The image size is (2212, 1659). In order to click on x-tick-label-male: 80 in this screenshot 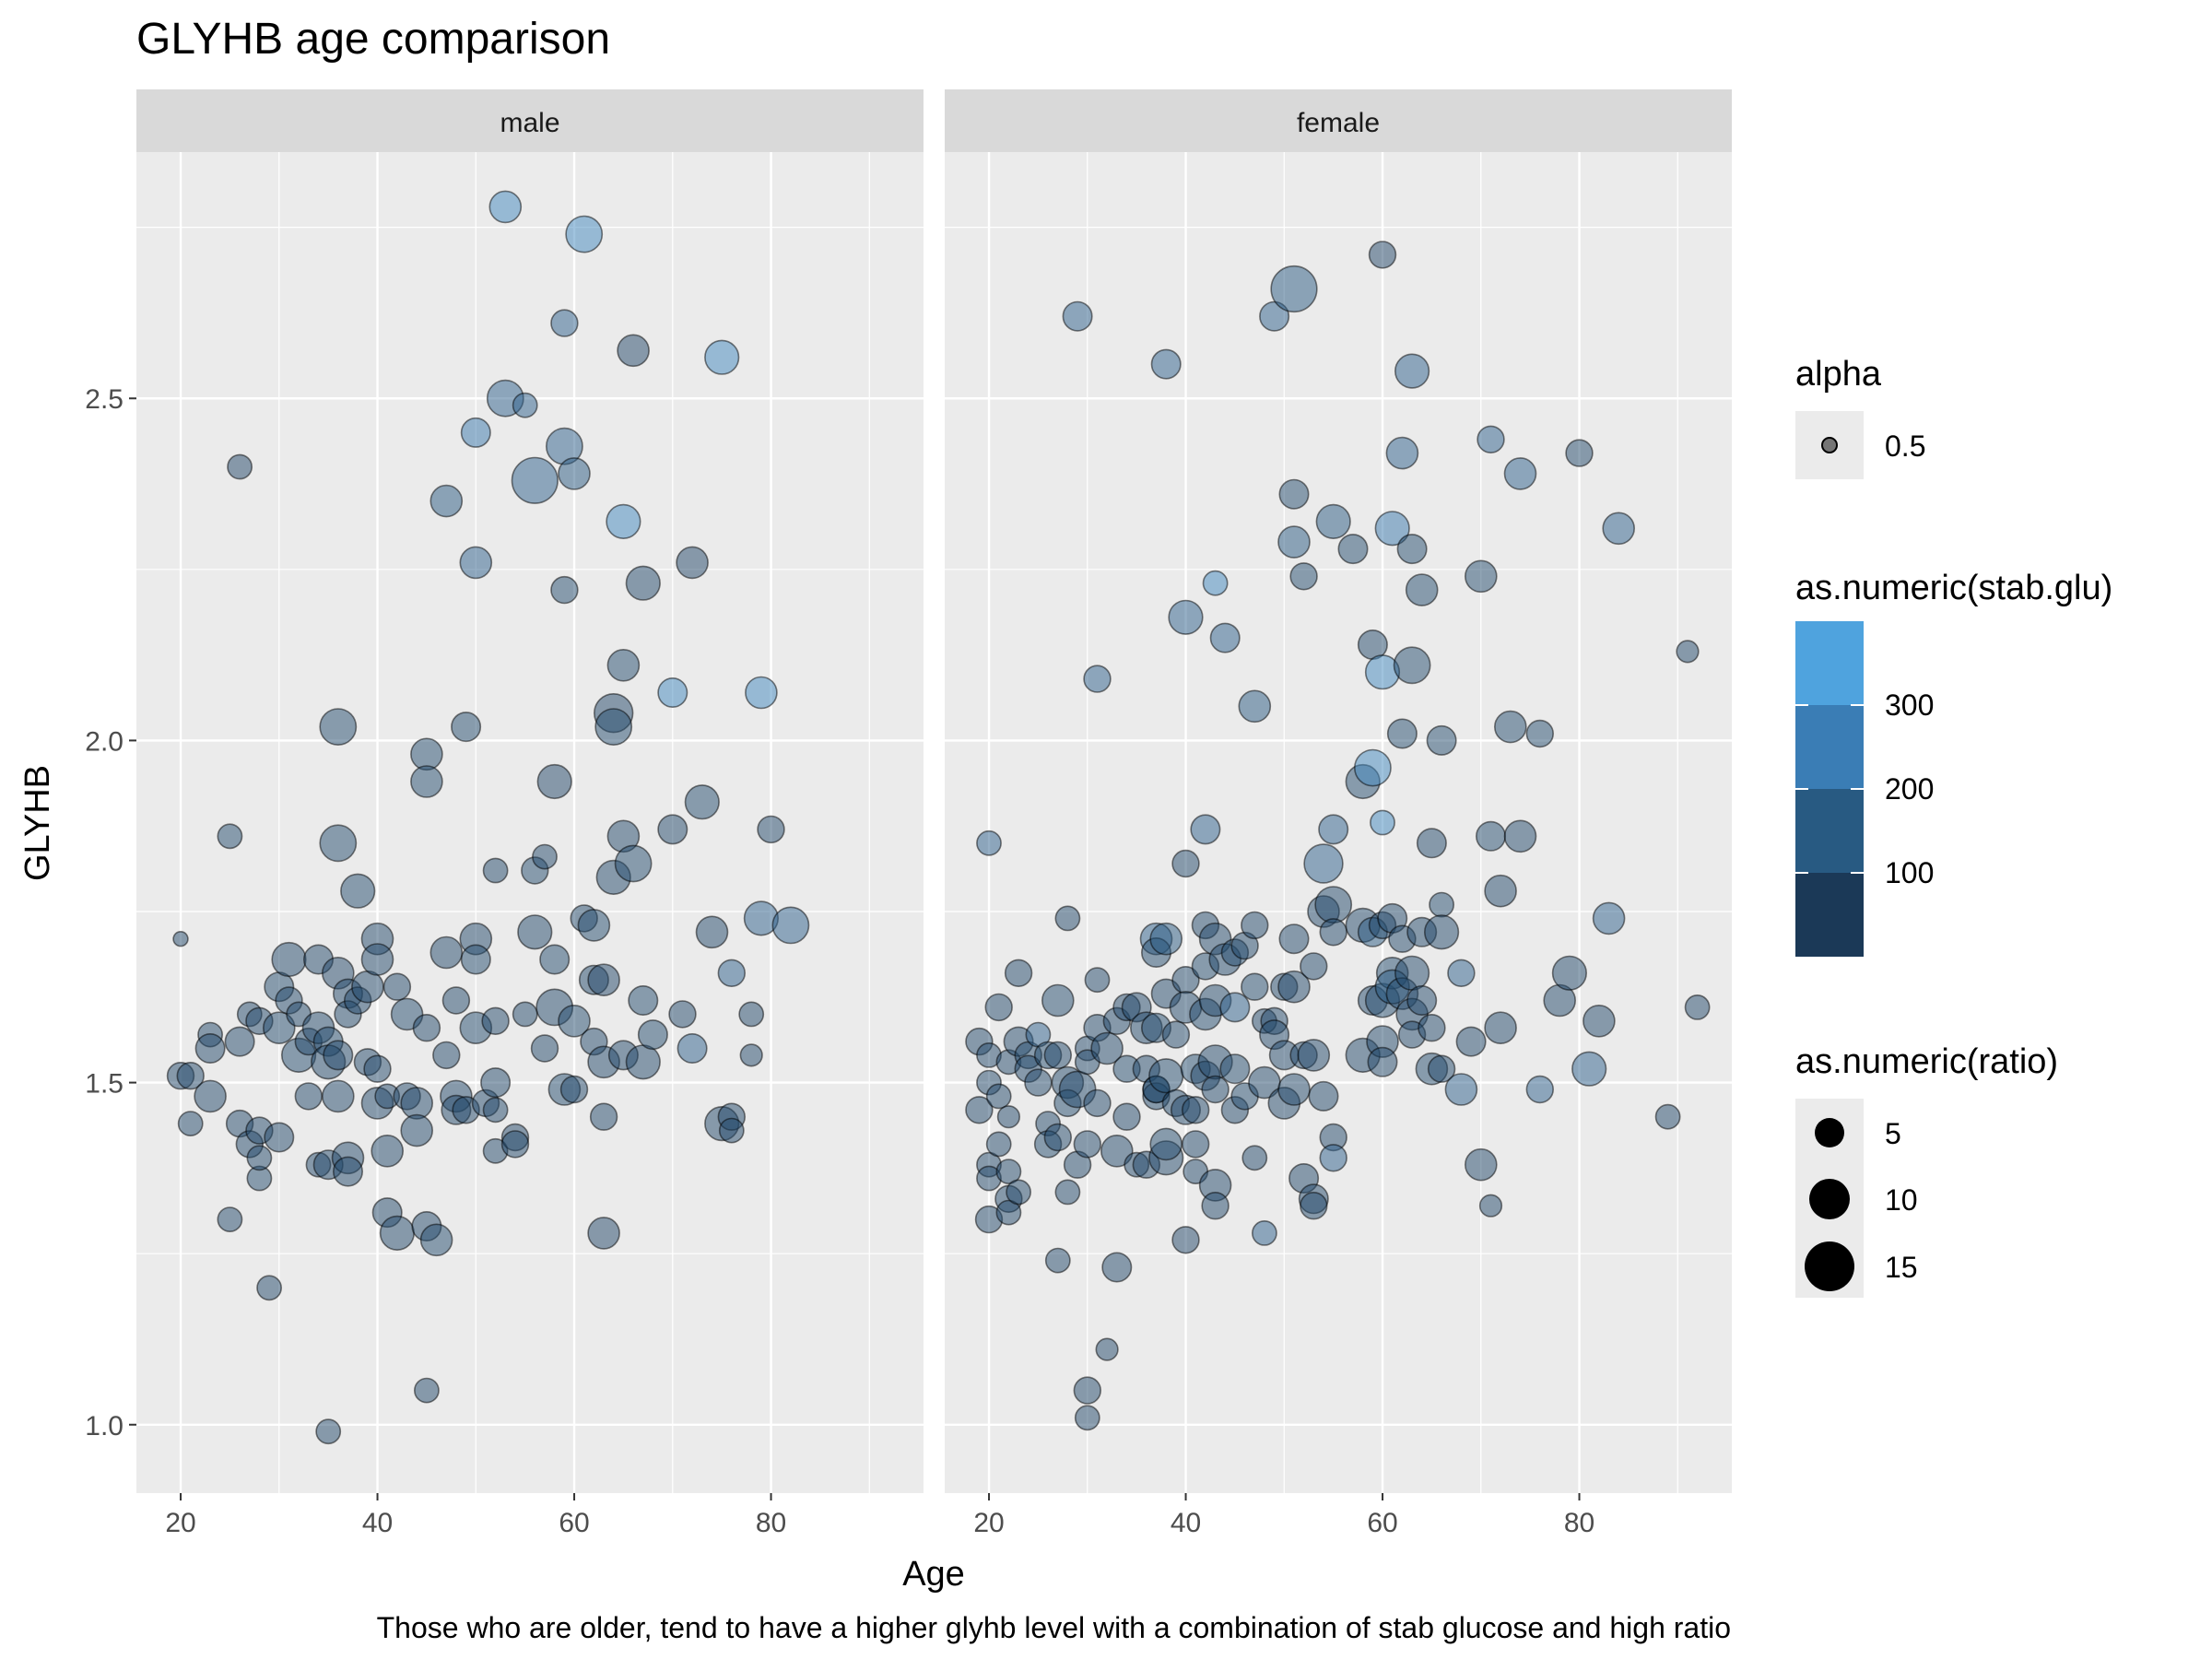, I will do `click(771, 1523)`.